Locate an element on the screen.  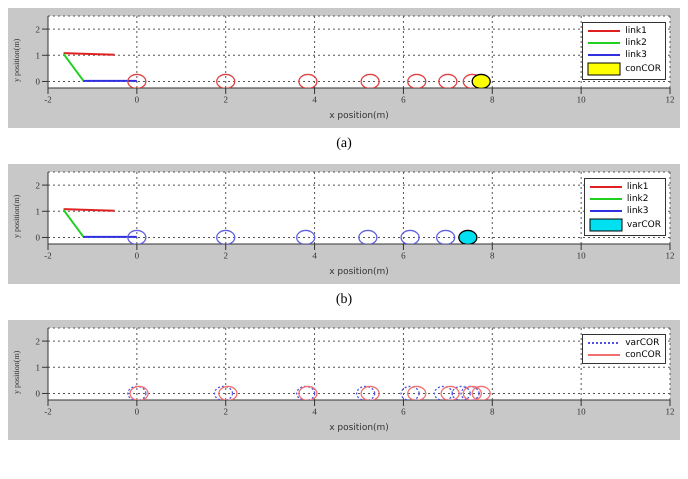
text: (a) is located at coordinates (344, 144).